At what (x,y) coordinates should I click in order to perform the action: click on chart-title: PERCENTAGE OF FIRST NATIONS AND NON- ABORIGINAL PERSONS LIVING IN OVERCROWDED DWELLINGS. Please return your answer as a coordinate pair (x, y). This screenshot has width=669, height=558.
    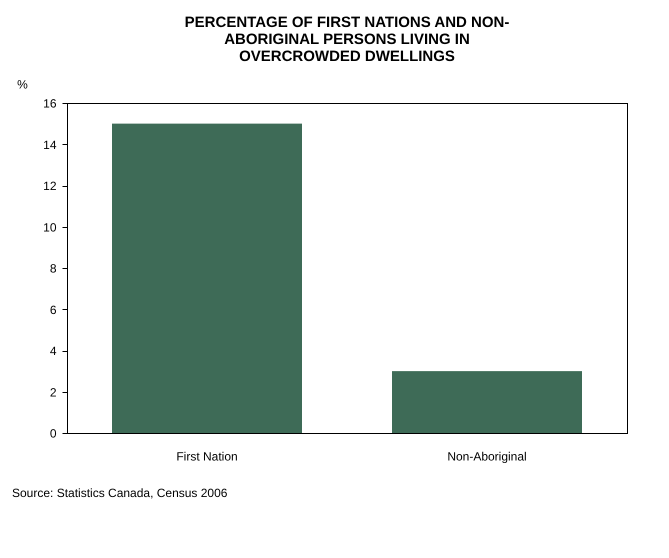
    Looking at the image, I should click on (347, 39).